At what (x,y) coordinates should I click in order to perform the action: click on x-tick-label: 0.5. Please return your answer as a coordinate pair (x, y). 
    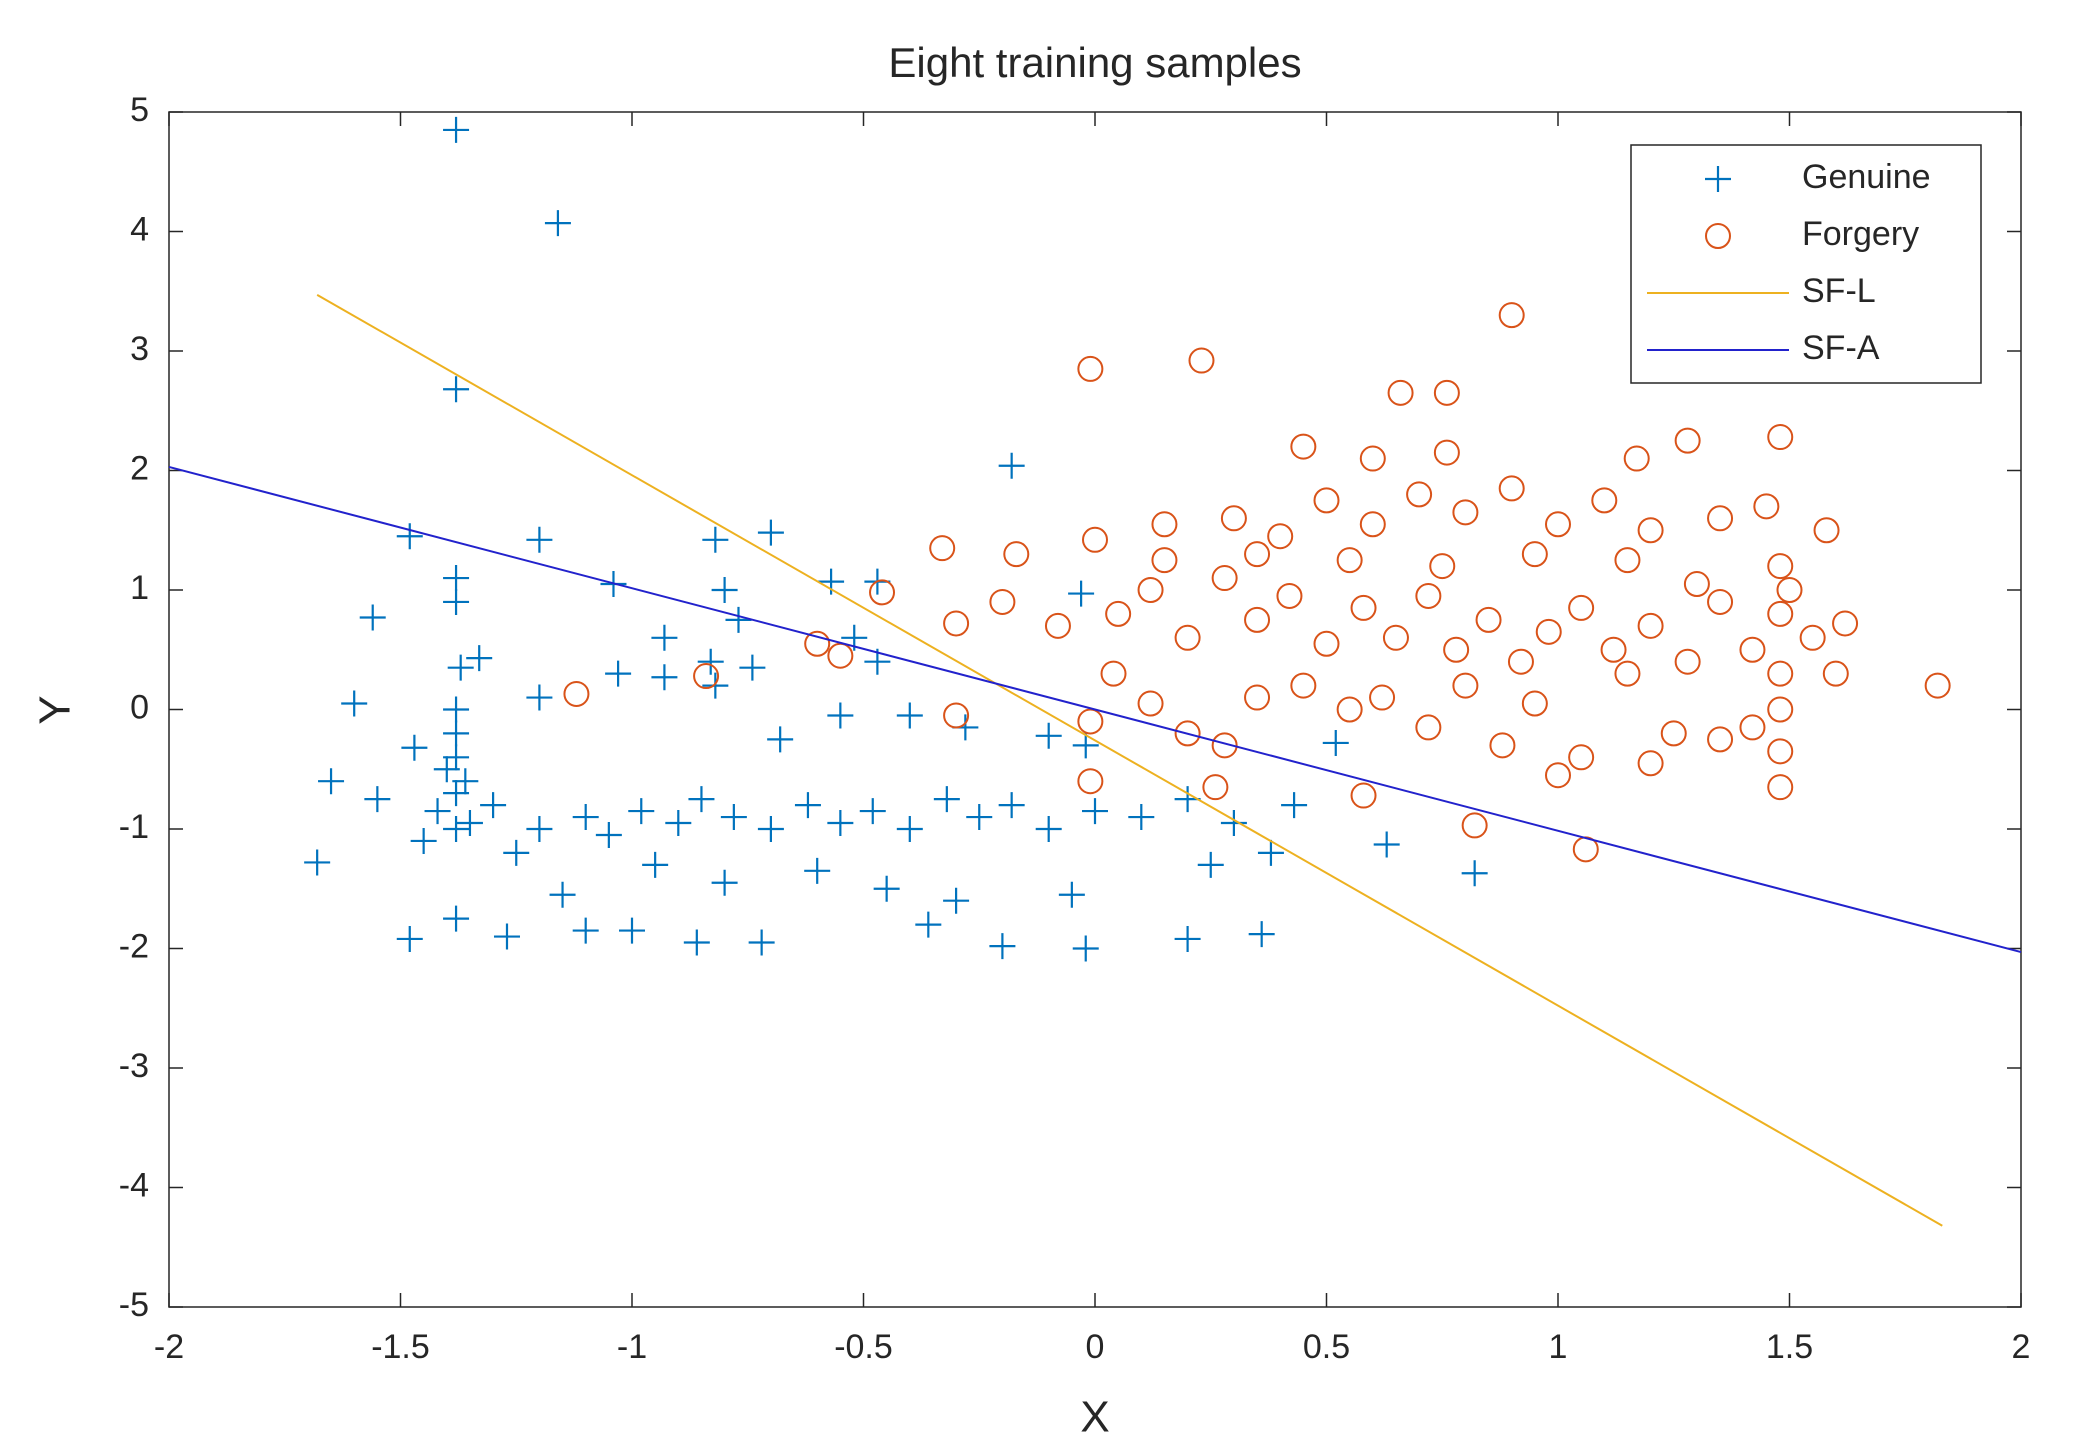
    Looking at the image, I should click on (1326, 1347).